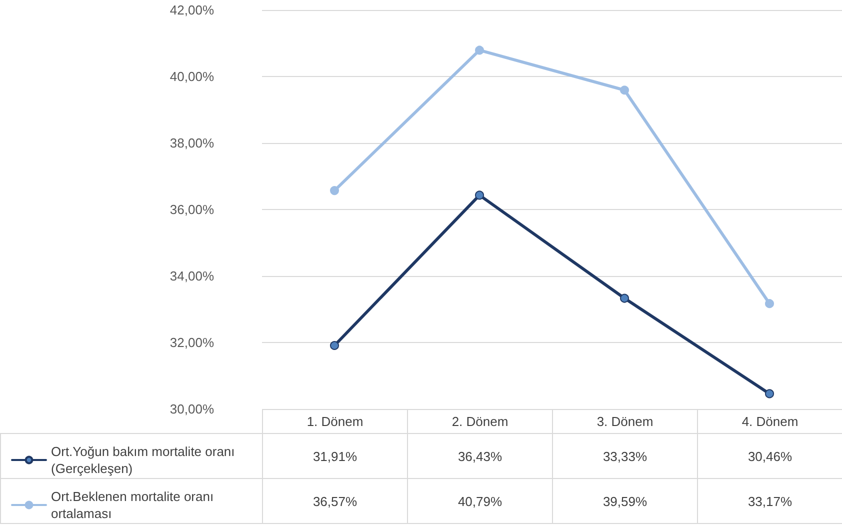  What do you see at coordinates (625, 421) in the screenshot?
I see `x-tick-label: 3. Dönem` at bounding box center [625, 421].